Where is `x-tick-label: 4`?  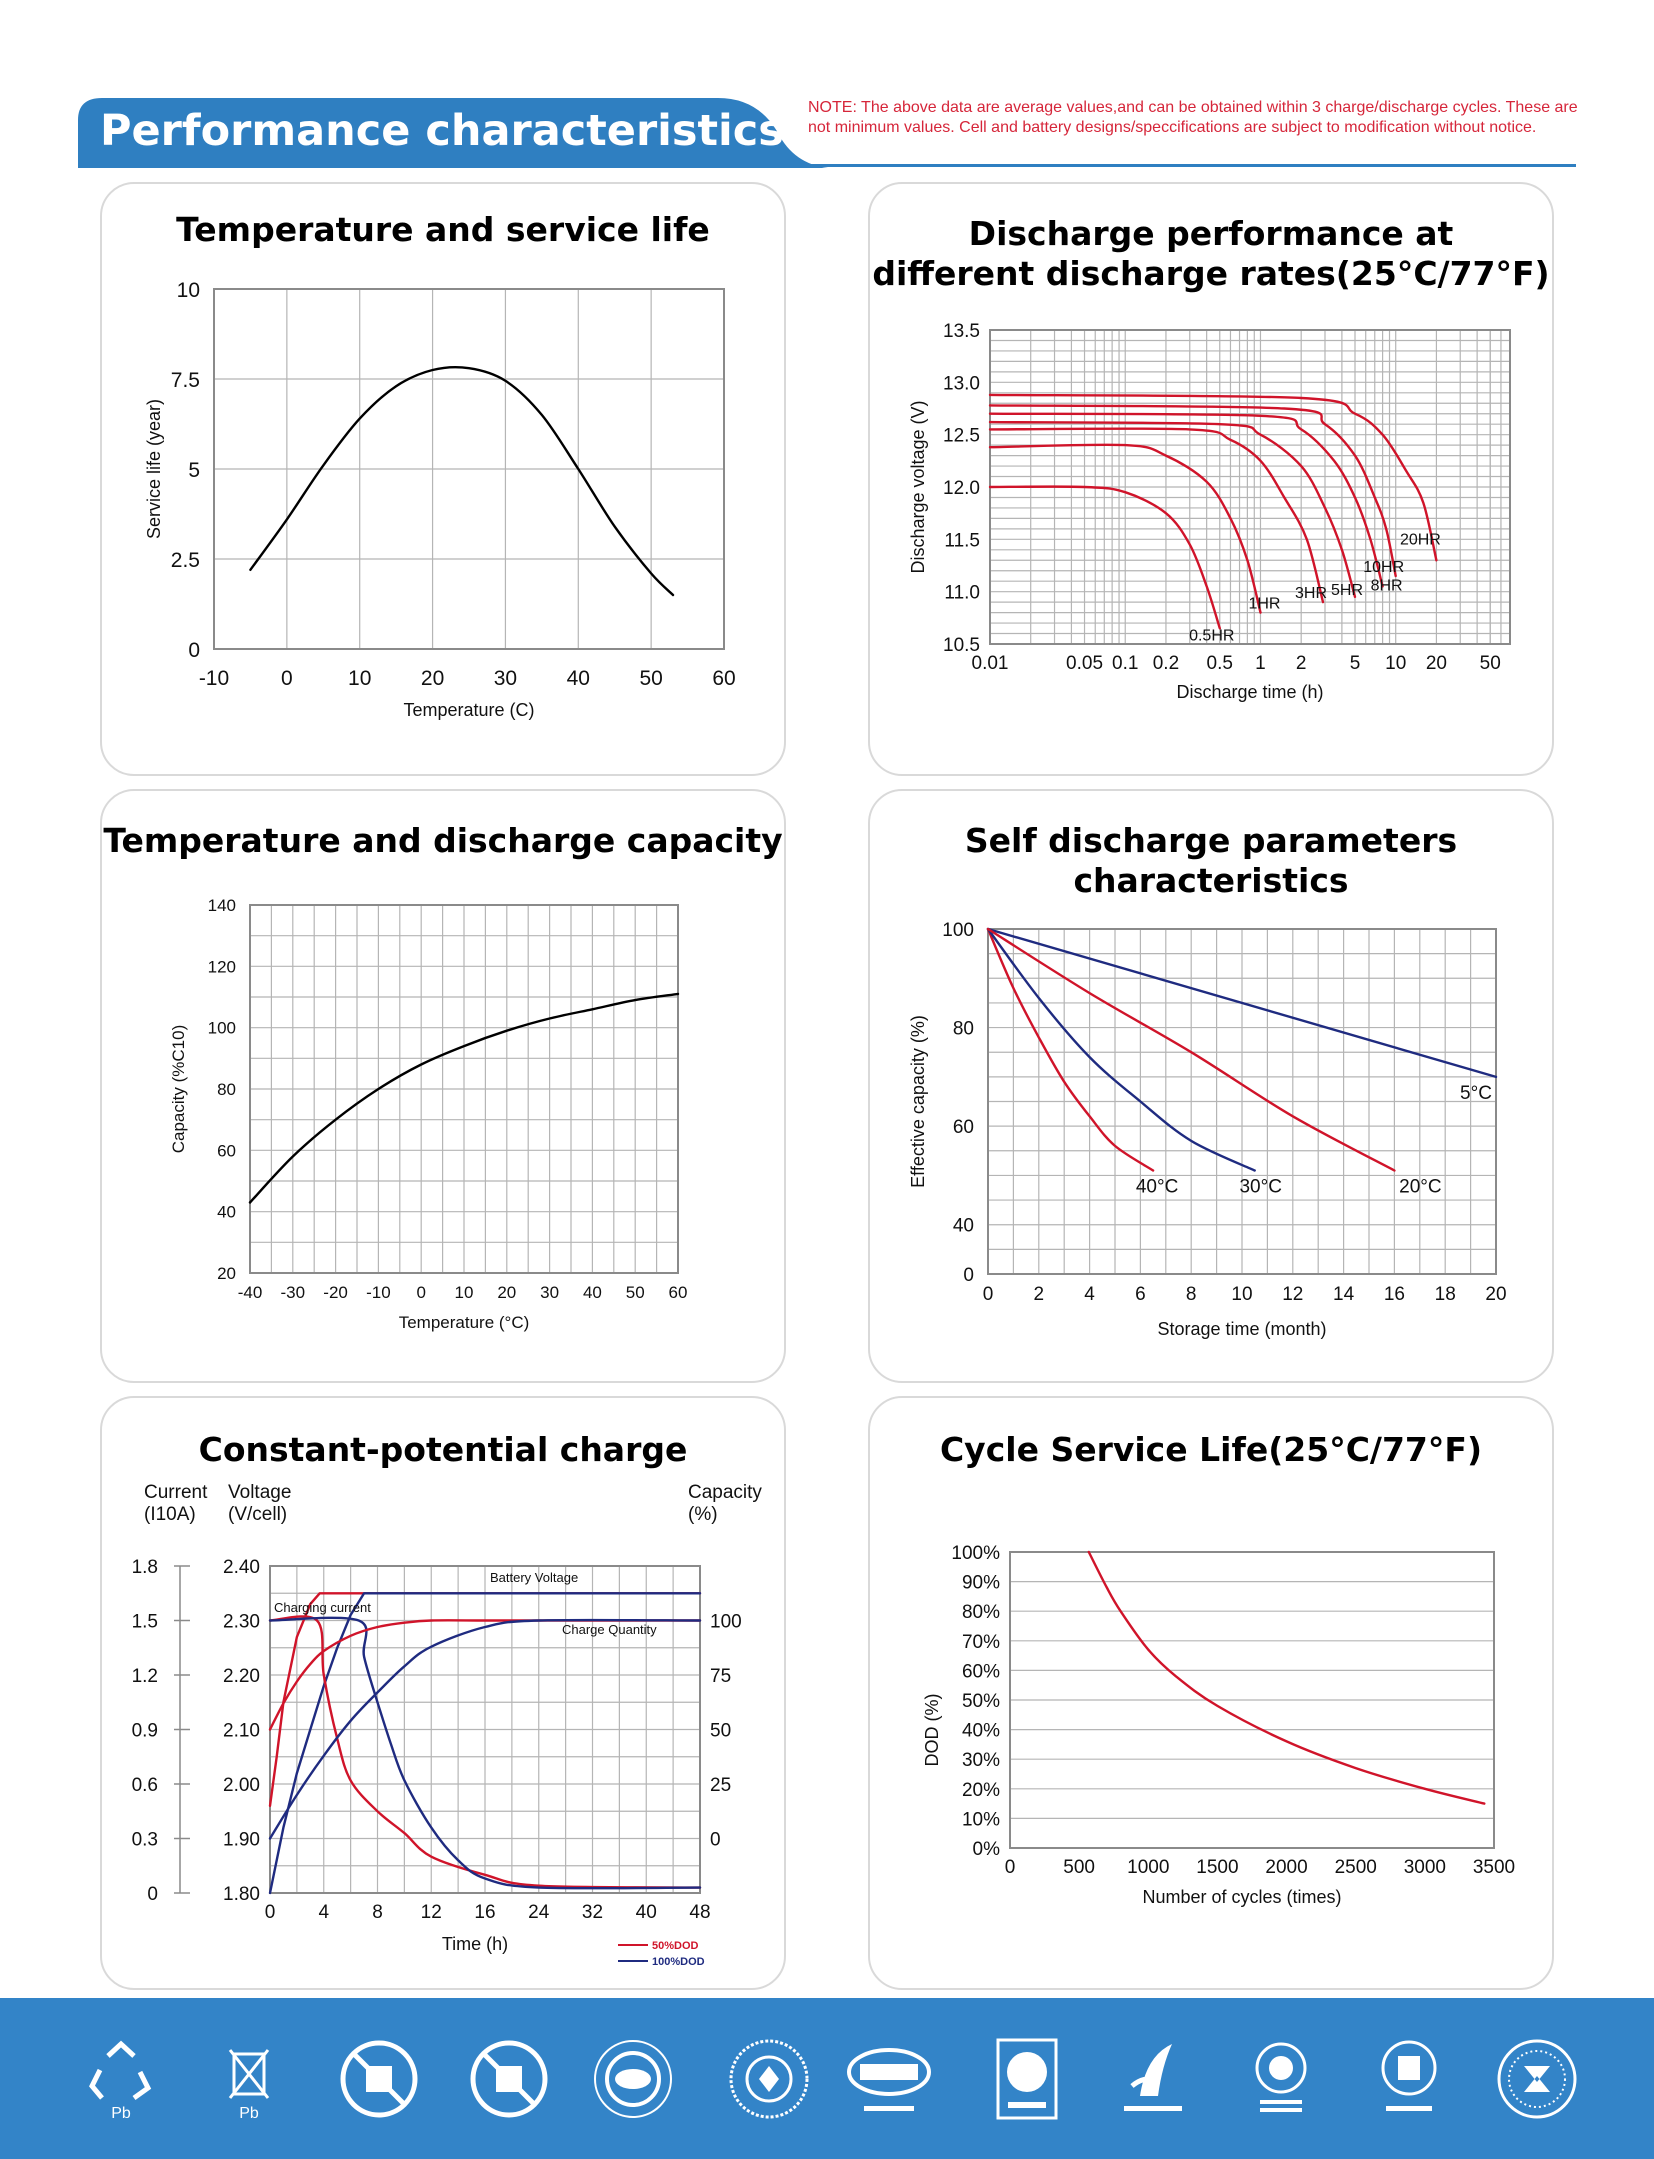
x-tick-label: 4 is located at coordinates (323, 1912).